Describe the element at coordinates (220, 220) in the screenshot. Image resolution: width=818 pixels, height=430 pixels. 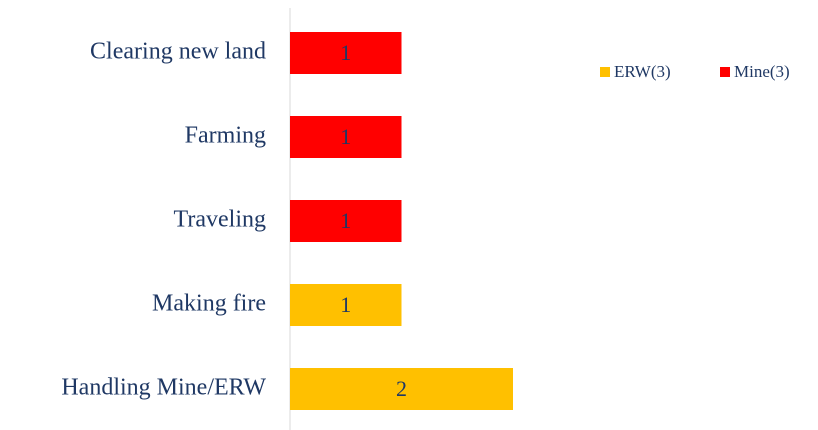
I see `category-label: Traveling` at that location.